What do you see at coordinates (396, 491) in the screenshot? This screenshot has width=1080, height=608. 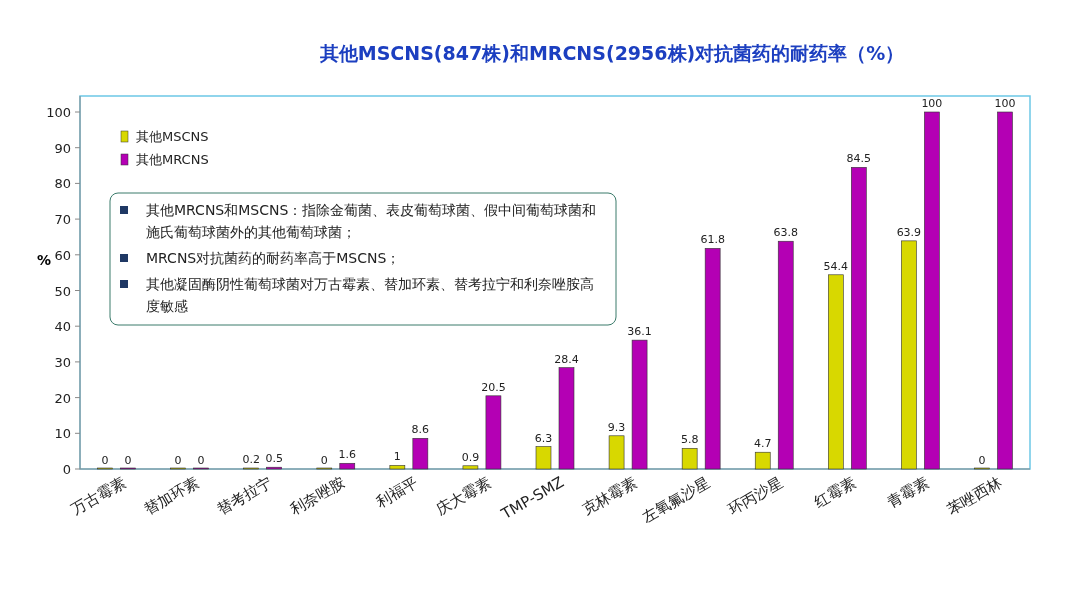 I see `x-tick-label: 利福平` at bounding box center [396, 491].